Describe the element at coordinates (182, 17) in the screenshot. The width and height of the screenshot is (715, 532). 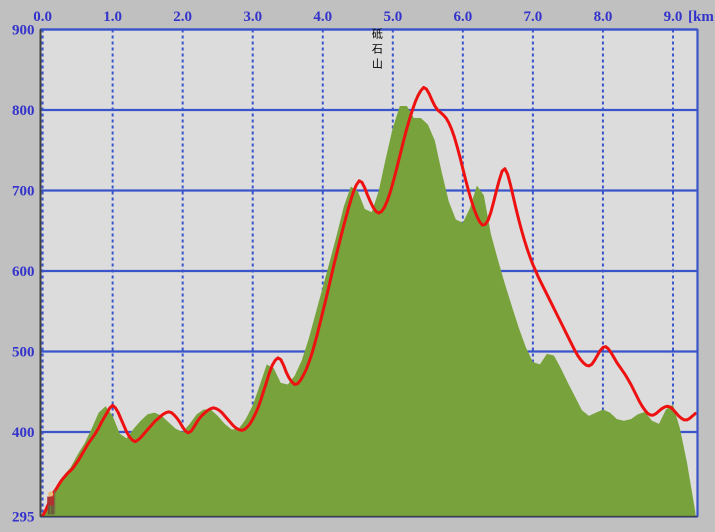
I see `x-tick-label: 2.0` at that location.